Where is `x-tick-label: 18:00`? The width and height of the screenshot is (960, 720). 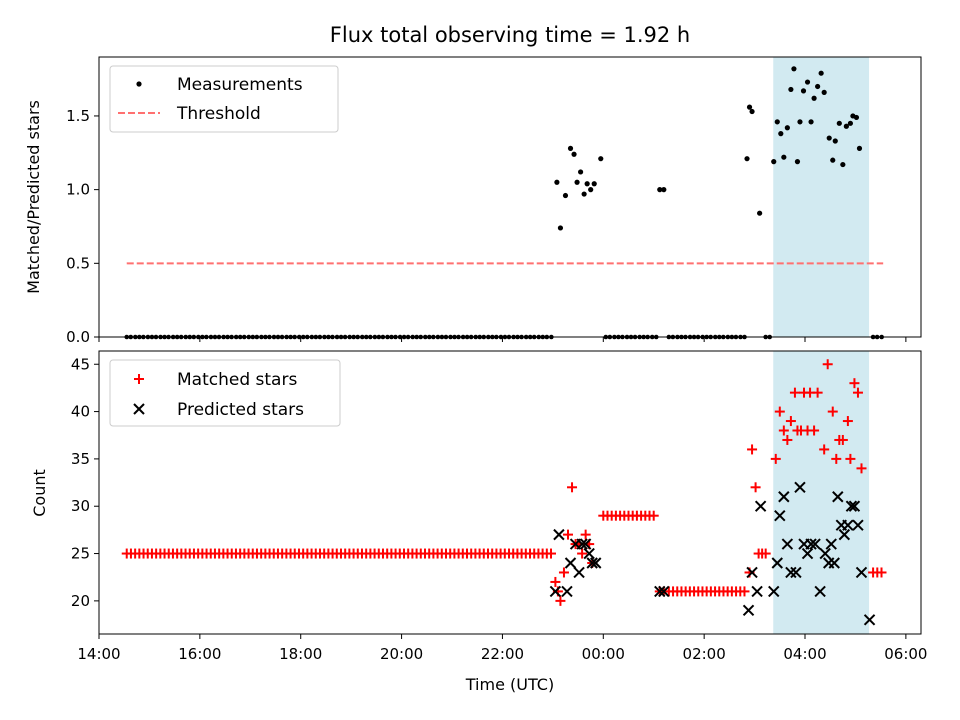 x-tick-label: 18:00 is located at coordinates (300, 654).